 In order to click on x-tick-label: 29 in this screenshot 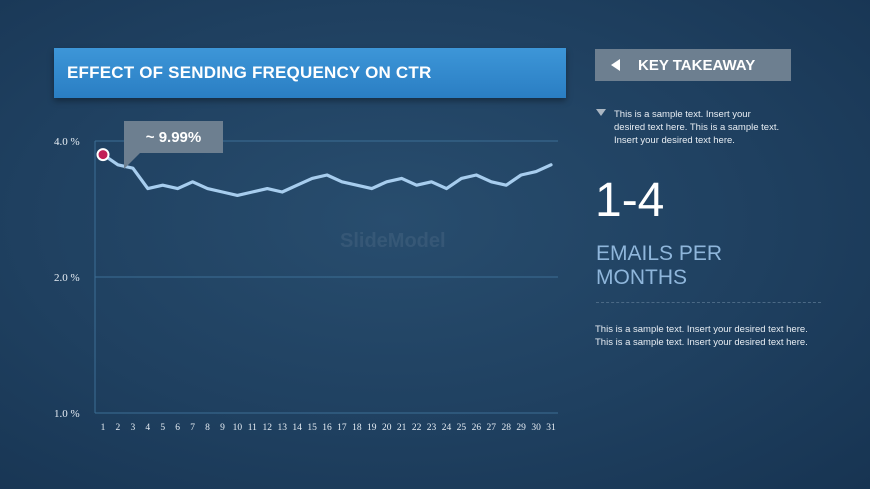, I will do `click(521, 428)`.